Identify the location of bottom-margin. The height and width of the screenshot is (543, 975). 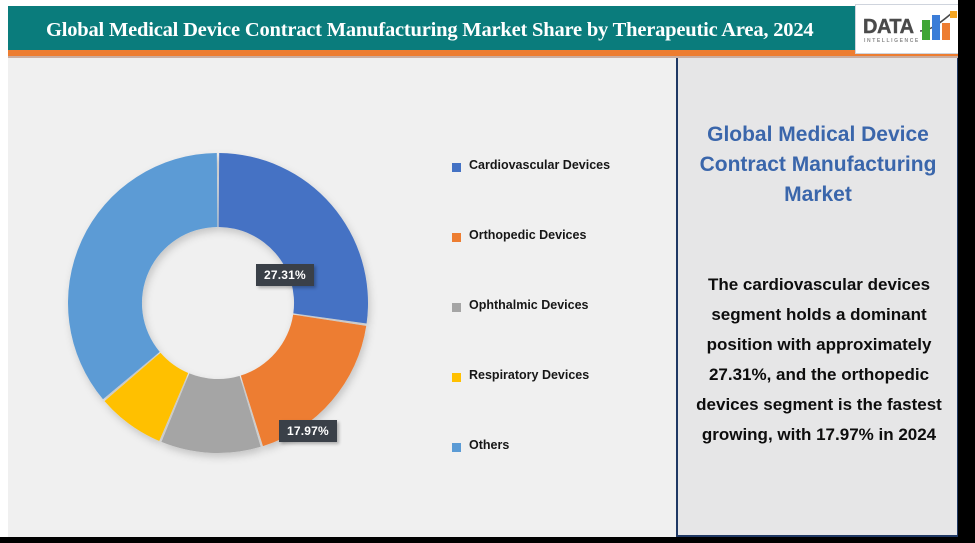
(487, 540).